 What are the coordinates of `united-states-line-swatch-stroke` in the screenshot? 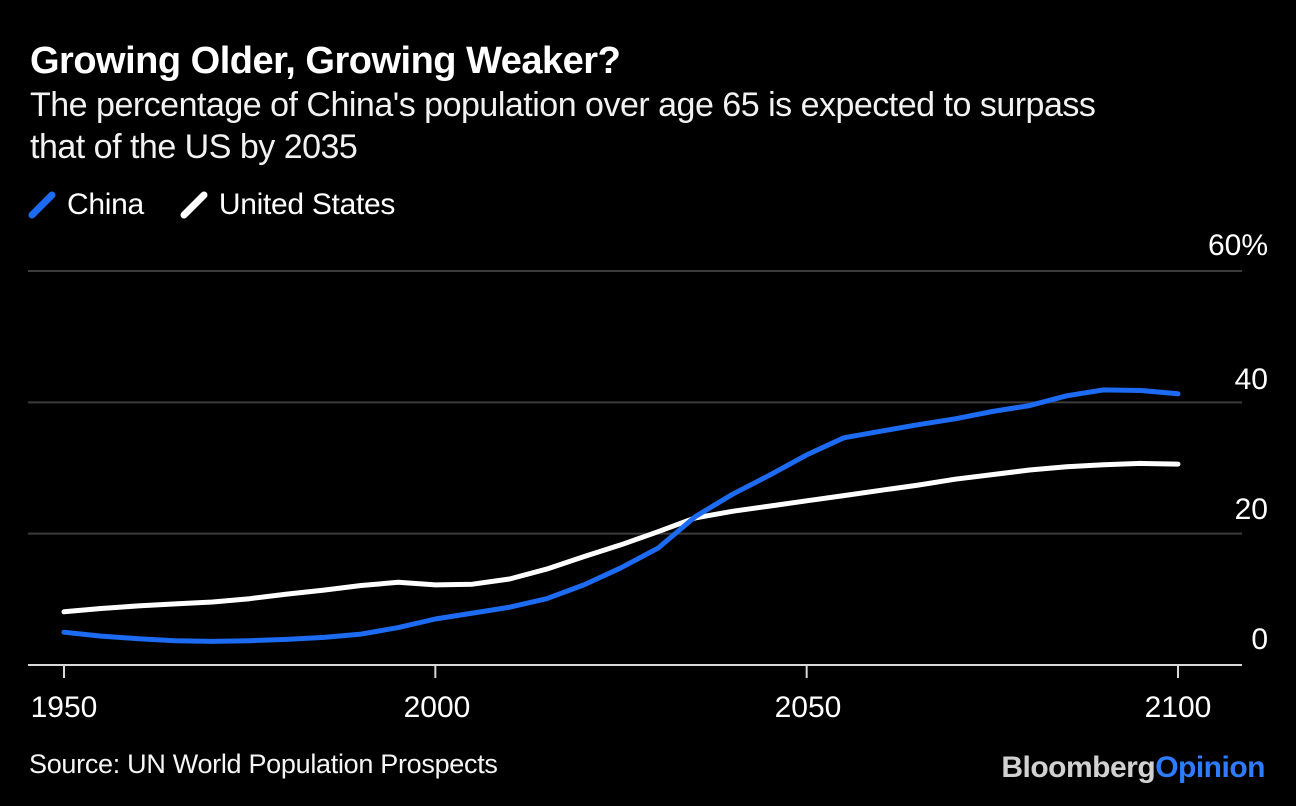 It's located at (194, 205).